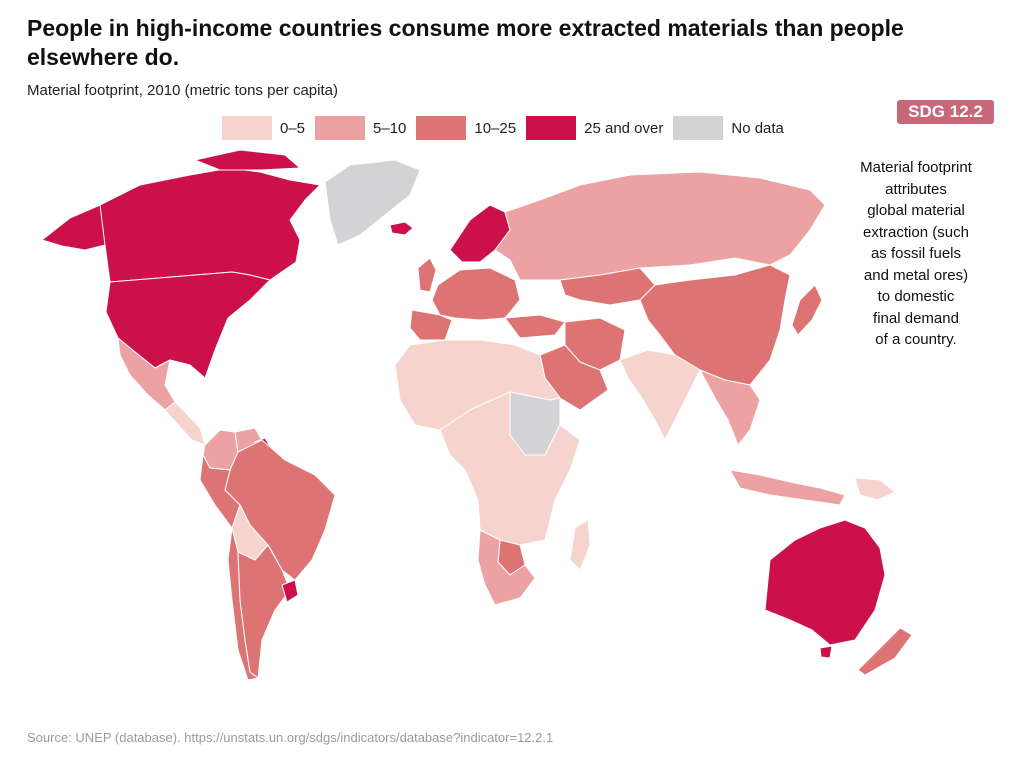 This screenshot has height=772, width=1024. Describe the element at coordinates (715, 325) in the screenshot. I see `map-region-china` at that location.